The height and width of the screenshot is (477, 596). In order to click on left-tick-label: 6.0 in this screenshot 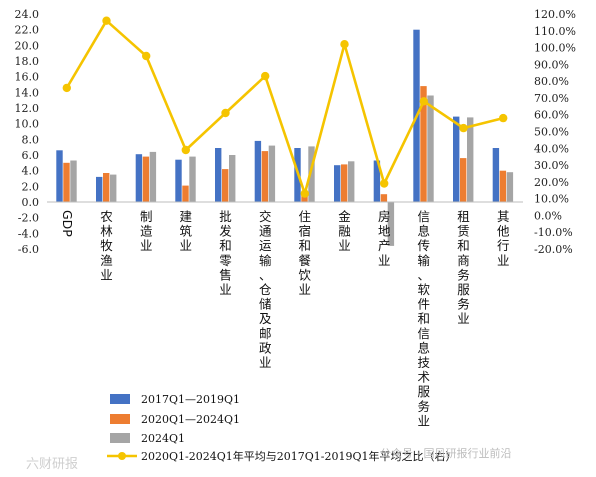, I will do `click(31, 155)`.